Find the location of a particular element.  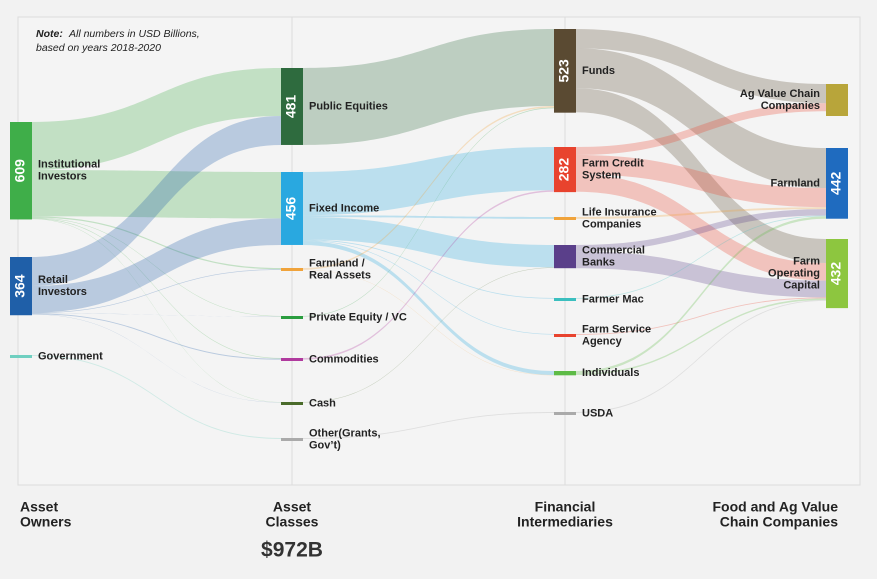

node-value: 432 is located at coordinates (836, 274).